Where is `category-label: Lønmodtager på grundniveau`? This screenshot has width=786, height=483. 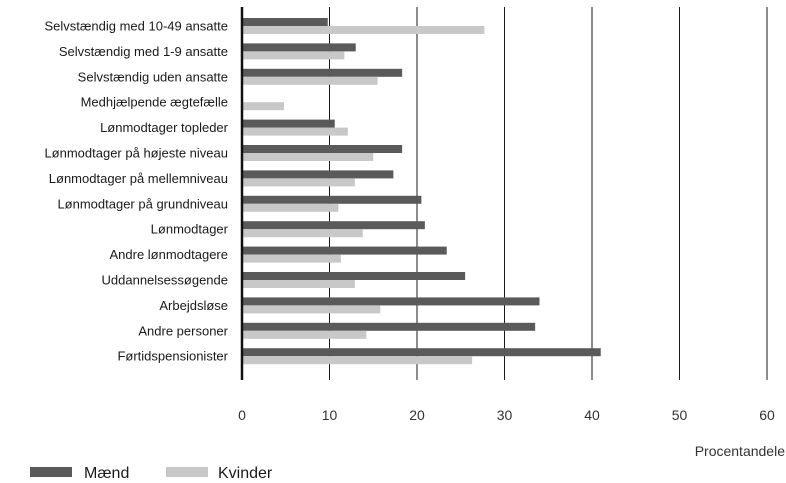
category-label: Lønmodtager på grundniveau is located at coordinates (142, 203).